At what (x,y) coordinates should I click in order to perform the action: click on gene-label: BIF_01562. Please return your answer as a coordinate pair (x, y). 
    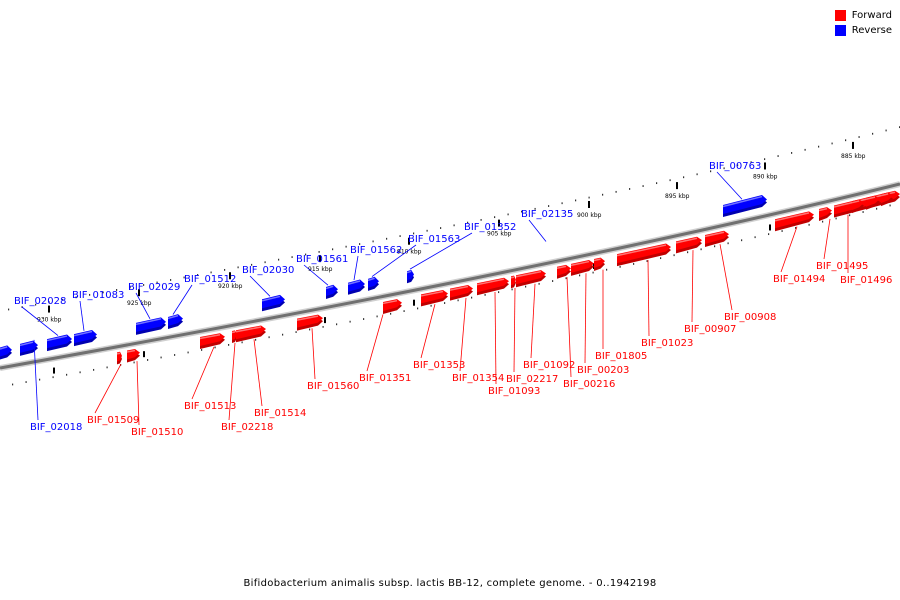
    Looking at the image, I should click on (376, 250).